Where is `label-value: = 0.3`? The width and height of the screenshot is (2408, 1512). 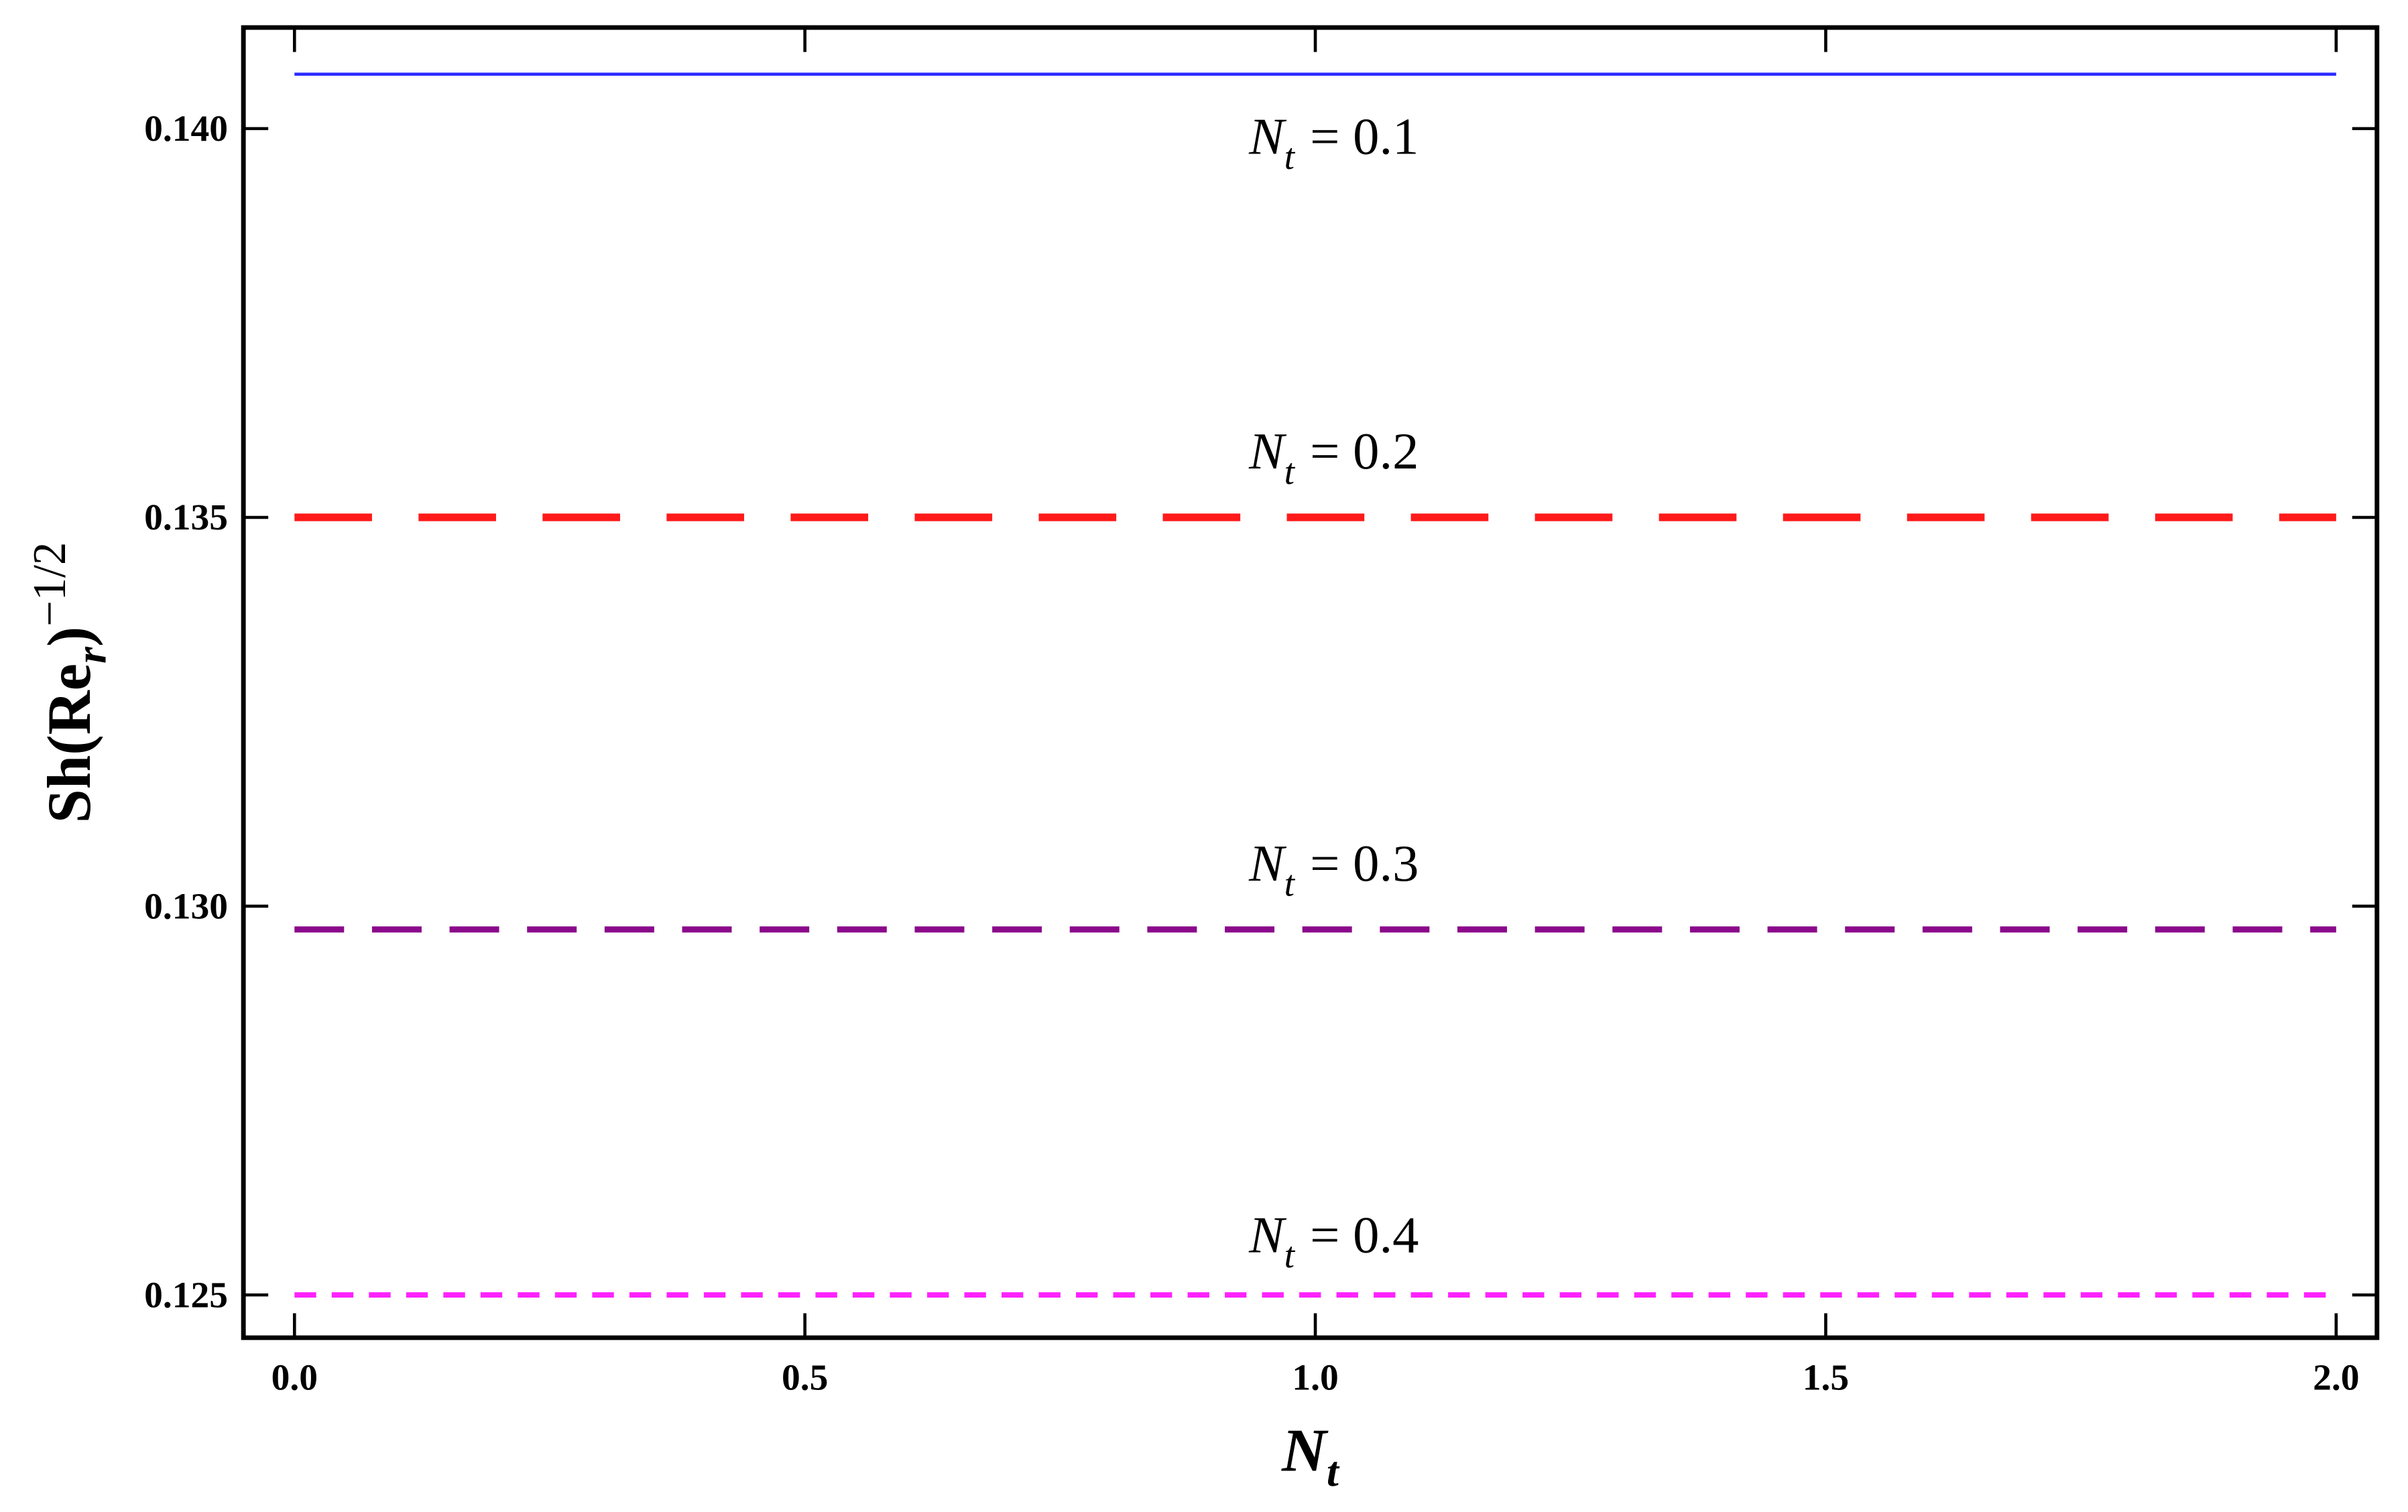
label-value: = 0.3 is located at coordinates (1364, 862).